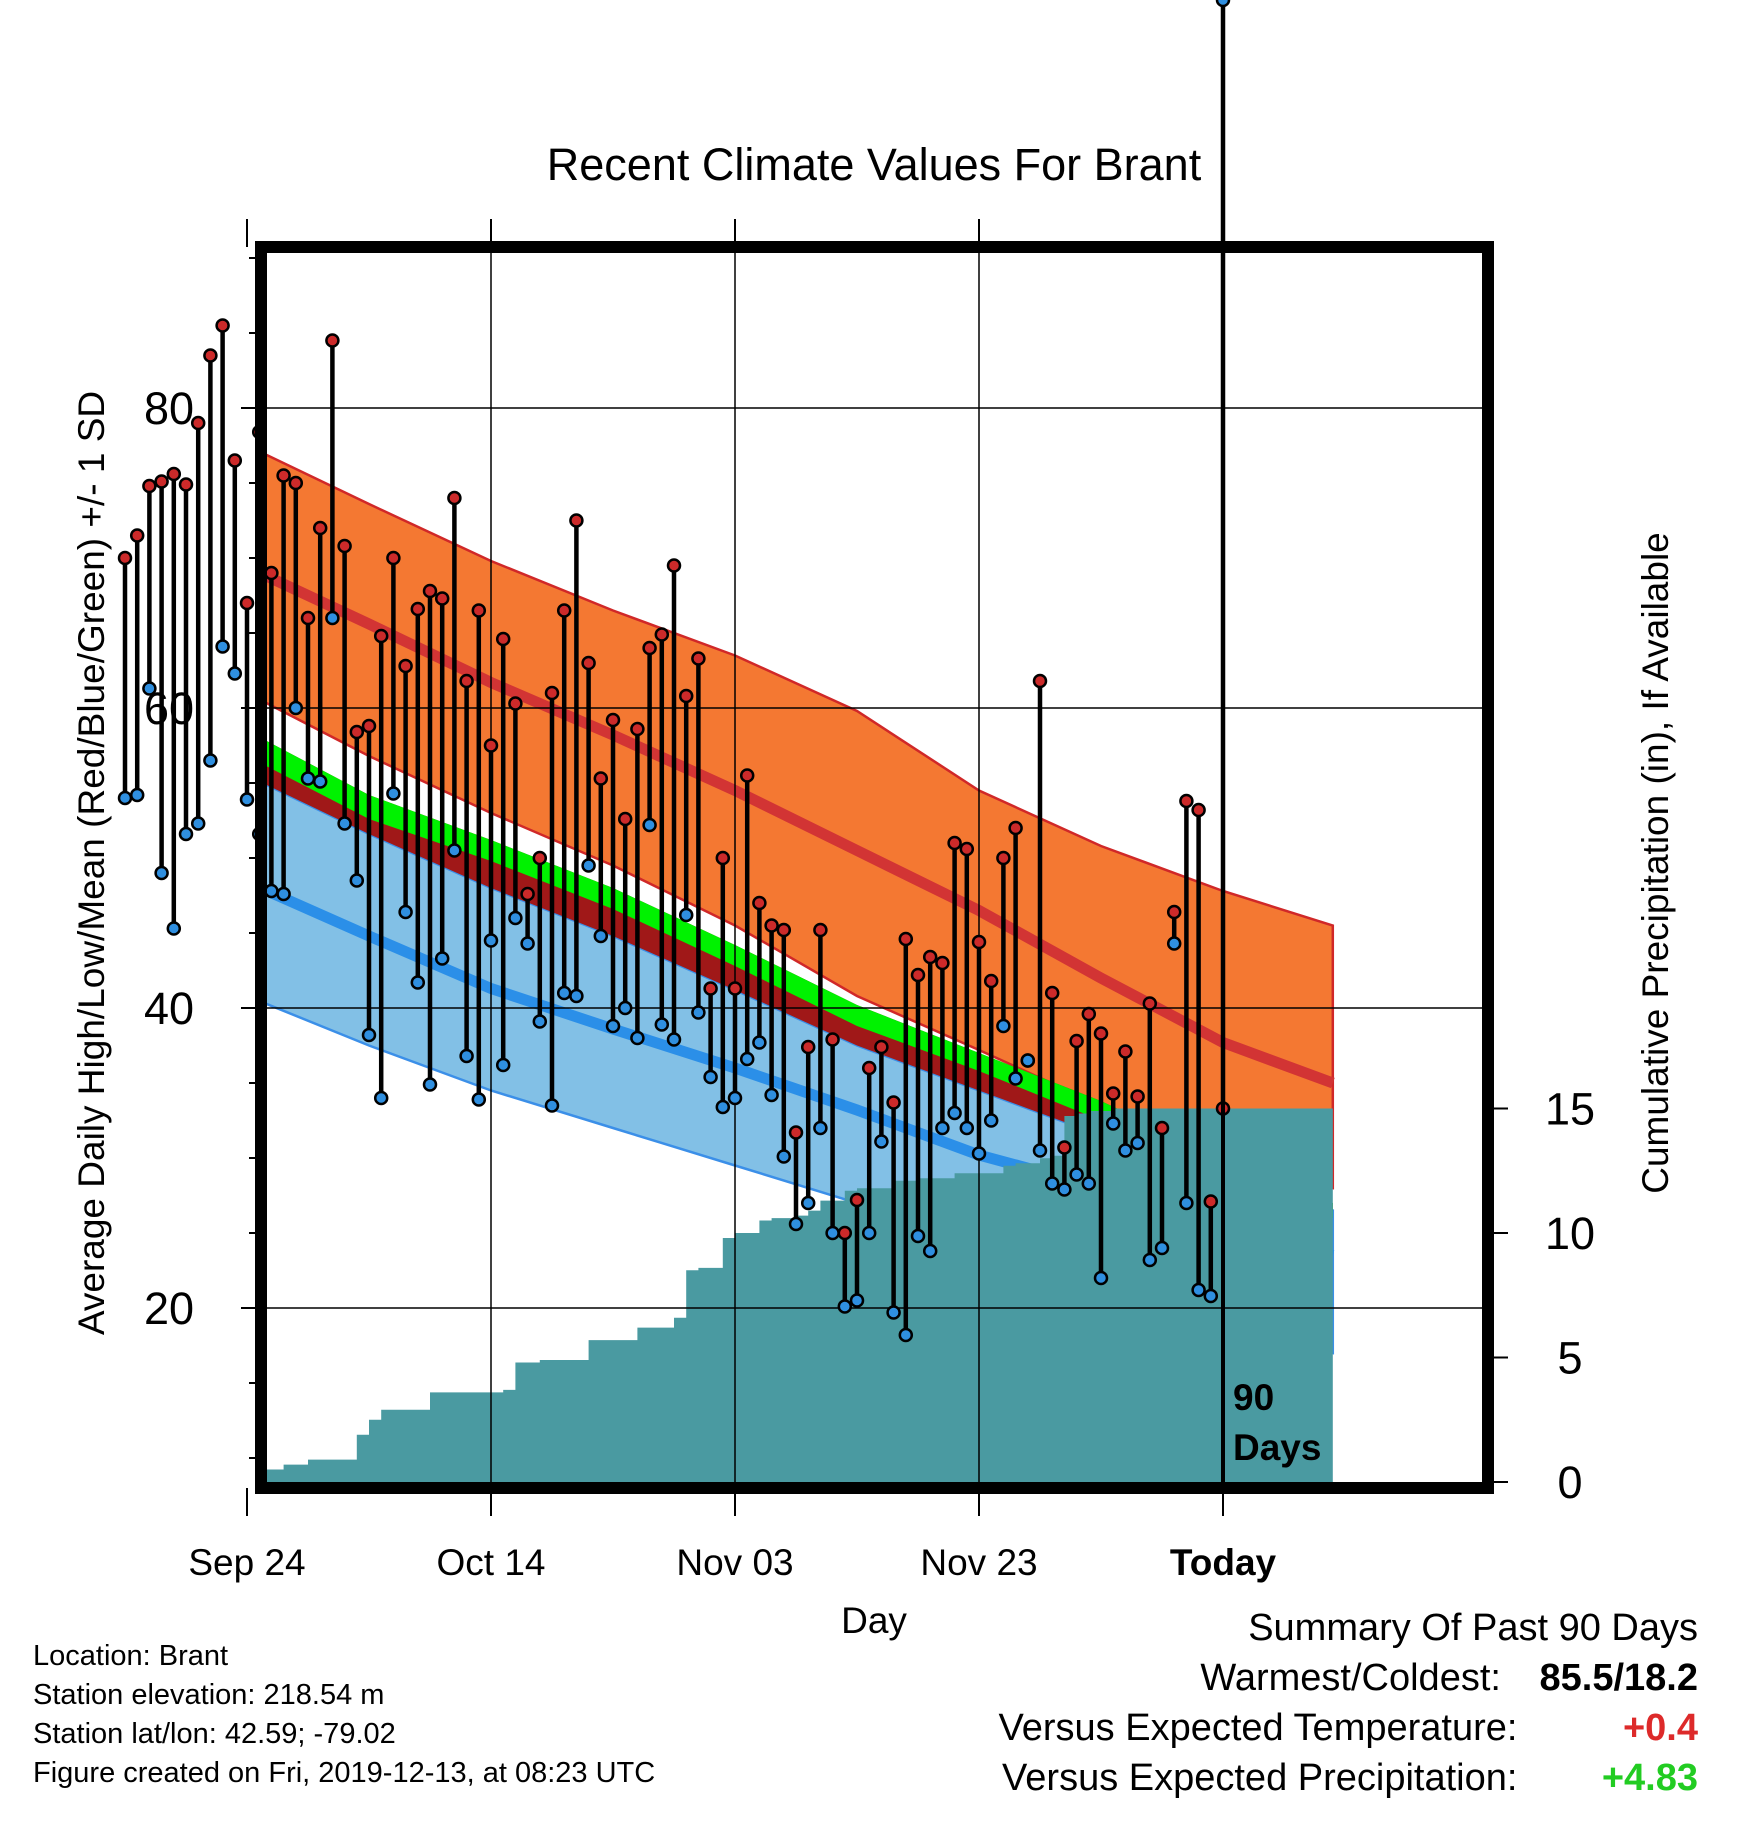  I want to click on x-tick-label: Sep 24, so click(246, 1562).